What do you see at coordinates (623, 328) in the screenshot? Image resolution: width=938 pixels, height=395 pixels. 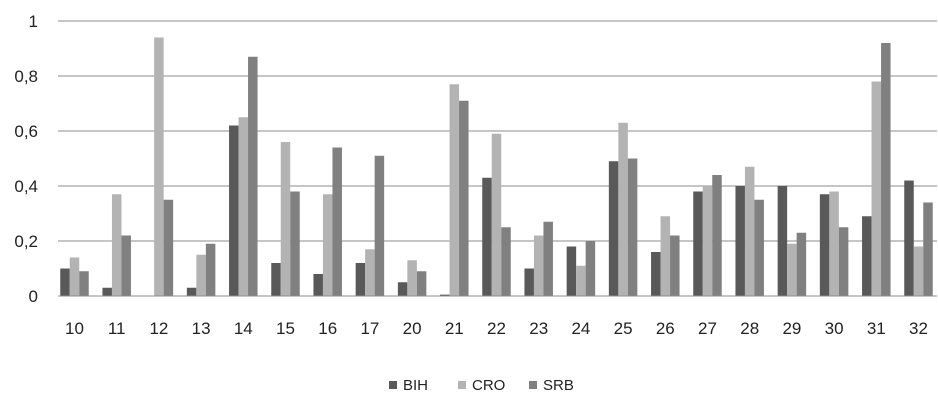 I see `x-tick-label: 25` at bounding box center [623, 328].